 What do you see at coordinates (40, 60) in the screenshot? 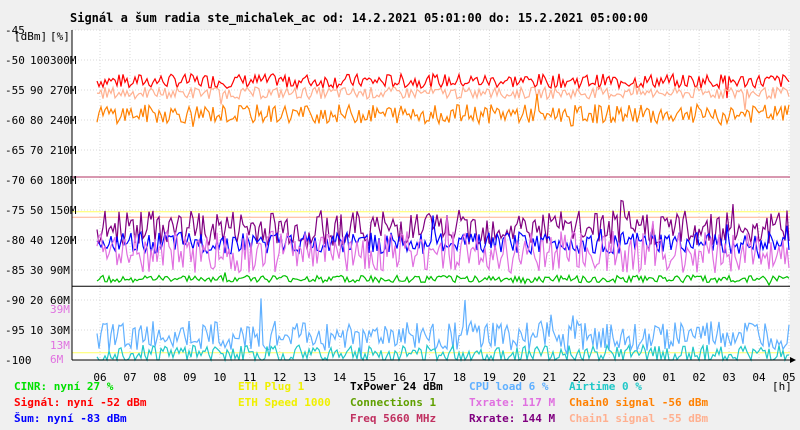
I see `y-tick-percent: 100` at bounding box center [40, 60].